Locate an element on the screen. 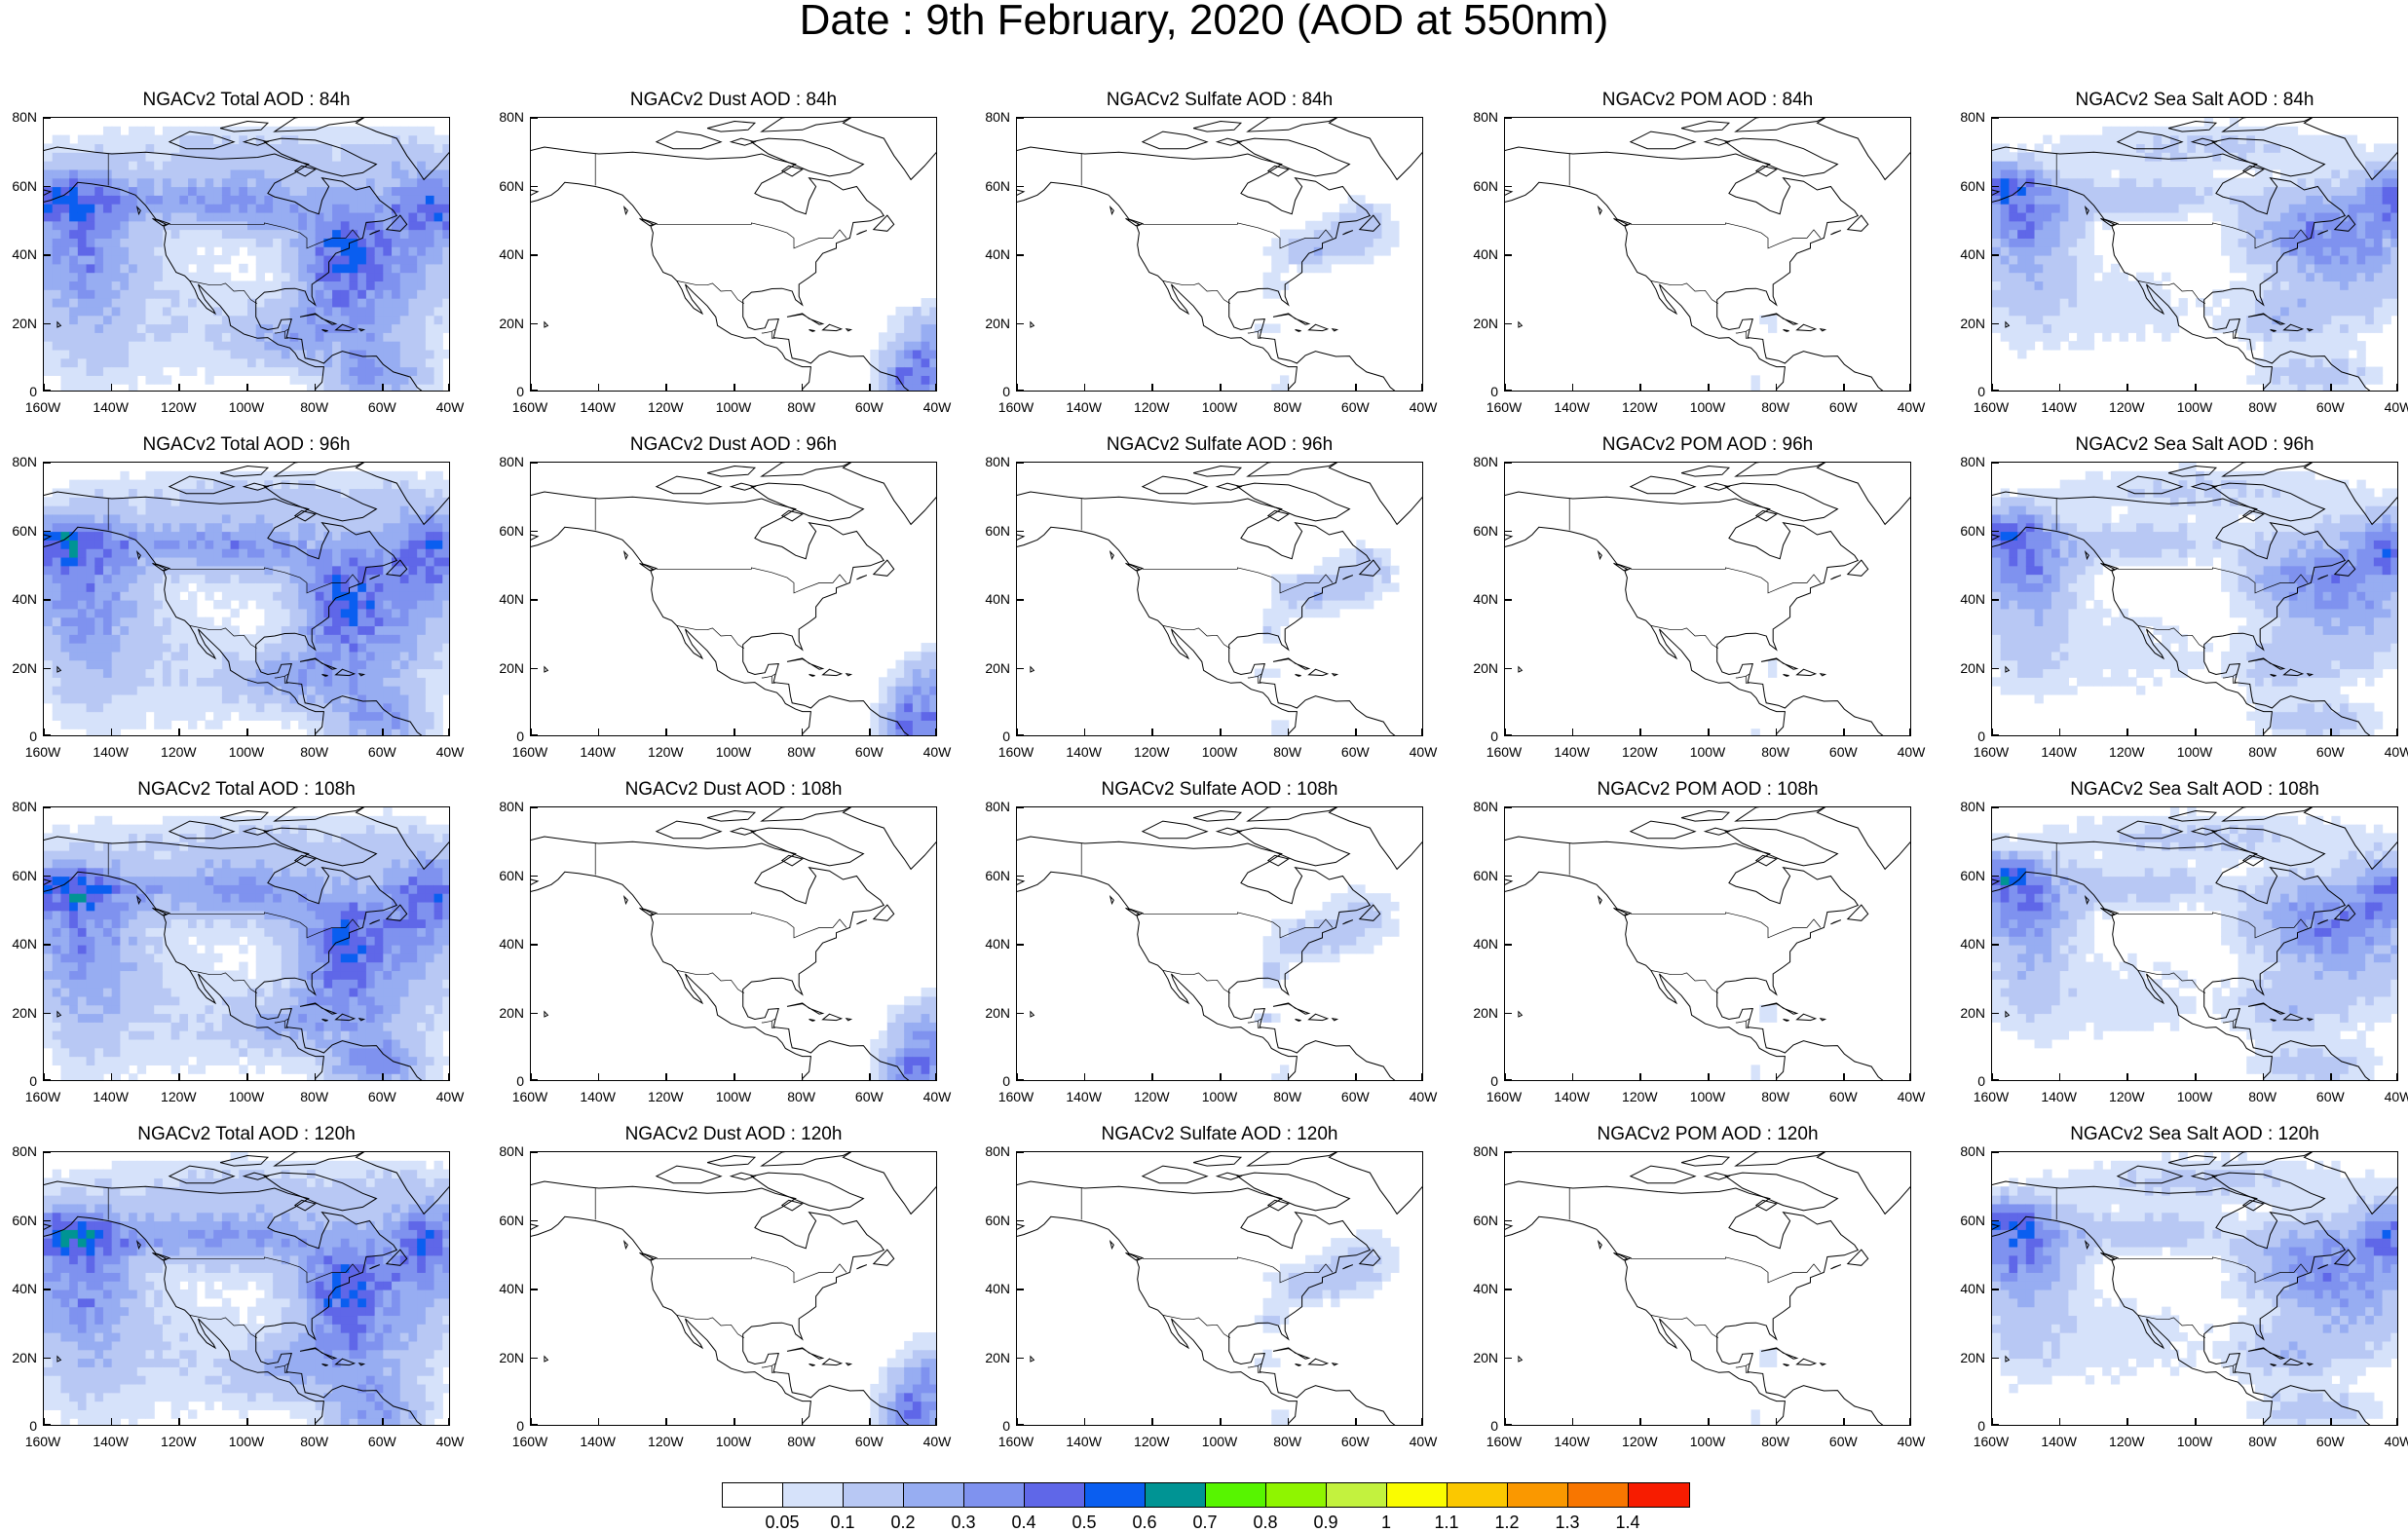 The image size is (2408, 1532). colorbar-label: 1.4 is located at coordinates (1628, 1522).